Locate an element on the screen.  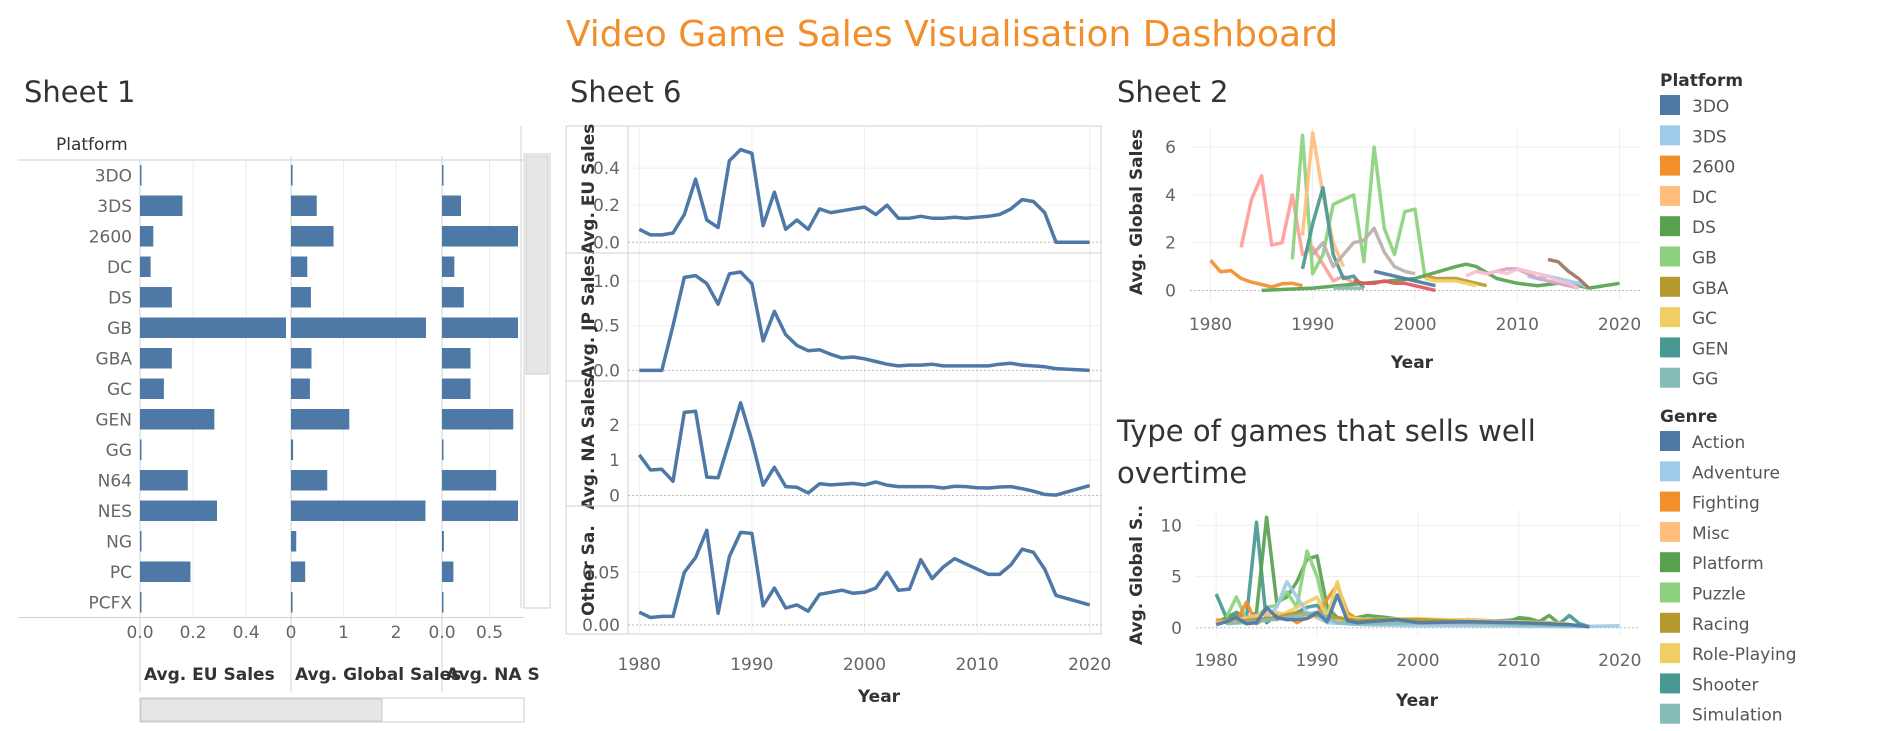
platform-legend-item-label: DC is located at coordinates (1704, 198).